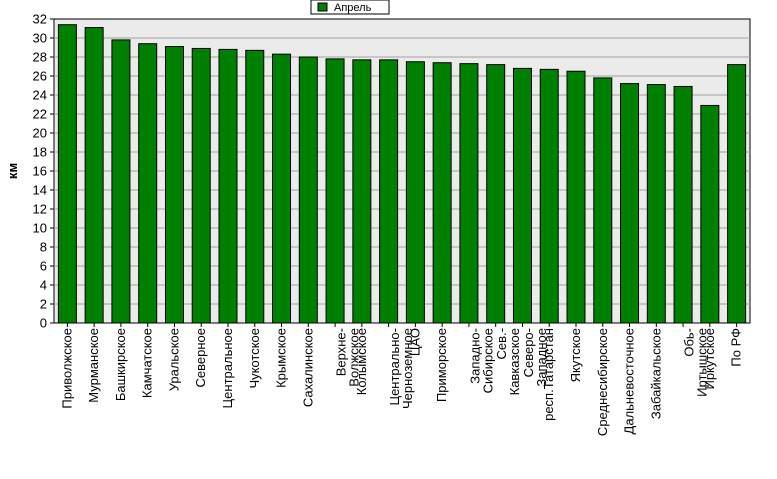  What do you see at coordinates (43, 285) in the screenshot?
I see `y-tick-label: 4` at bounding box center [43, 285].